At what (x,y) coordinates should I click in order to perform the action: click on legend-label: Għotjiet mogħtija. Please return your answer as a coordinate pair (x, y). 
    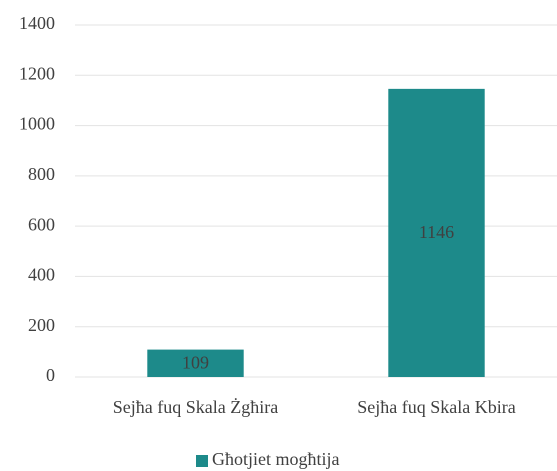
    Looking at the image, I should click on (276, 459).